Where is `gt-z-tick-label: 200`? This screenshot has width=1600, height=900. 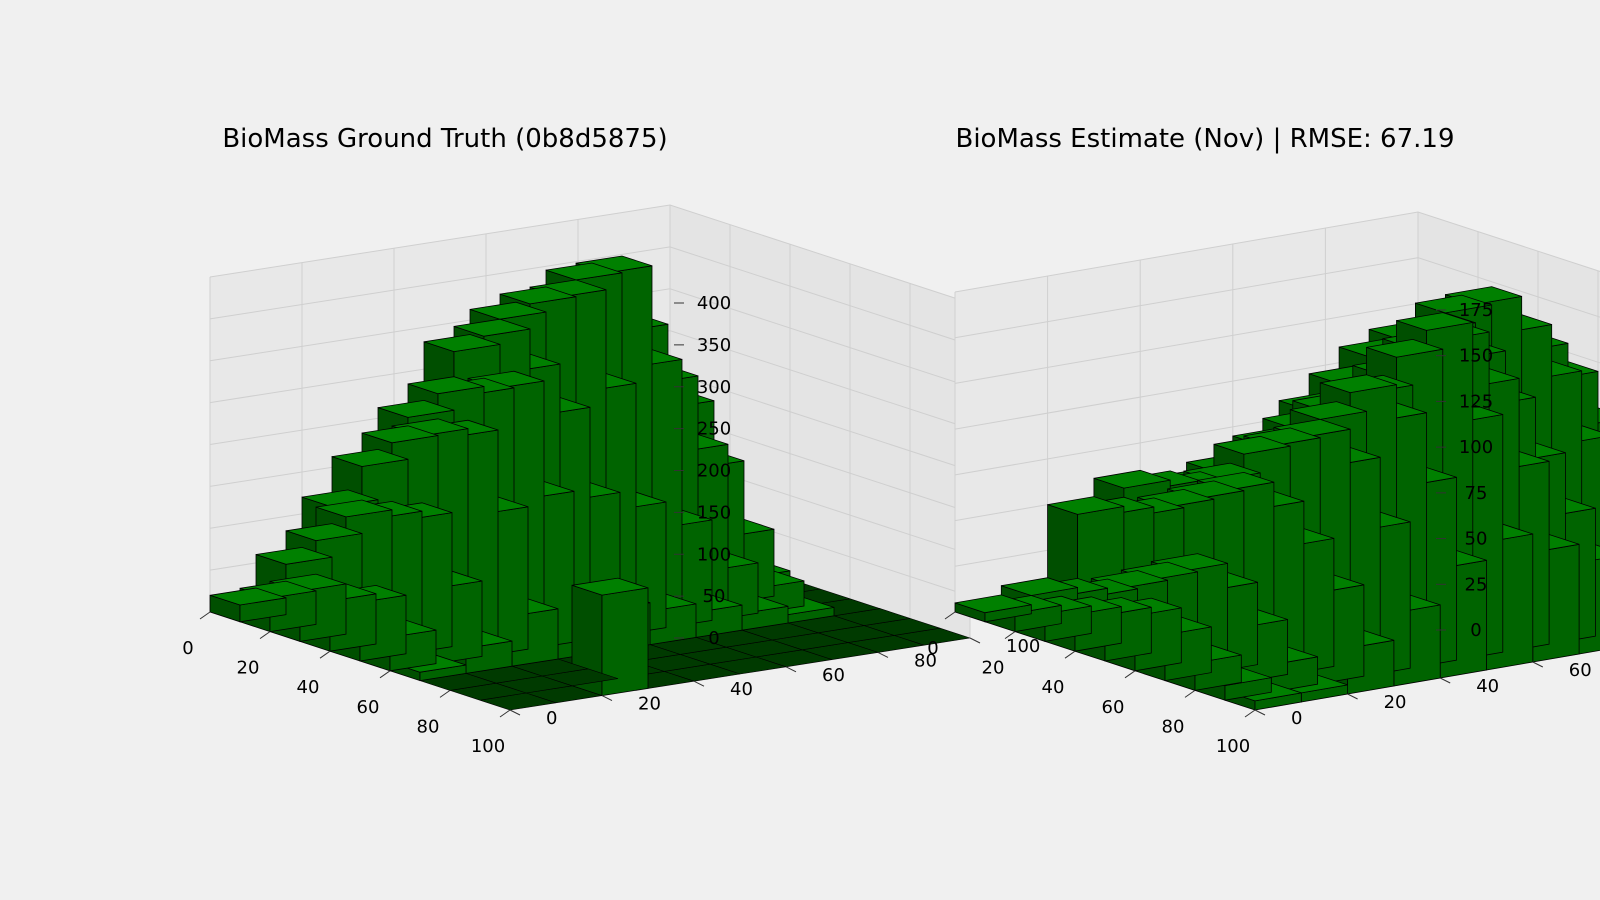
gt-z-tick-label: 200 is located at coordinates (714, 471).